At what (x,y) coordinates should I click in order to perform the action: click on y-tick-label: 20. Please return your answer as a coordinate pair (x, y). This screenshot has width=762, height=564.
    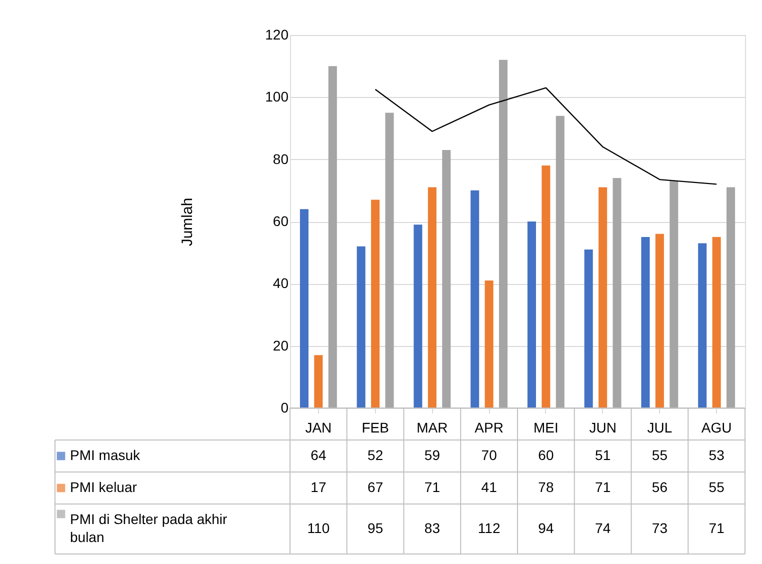
    Looking at the image, I should click on (280, 345).